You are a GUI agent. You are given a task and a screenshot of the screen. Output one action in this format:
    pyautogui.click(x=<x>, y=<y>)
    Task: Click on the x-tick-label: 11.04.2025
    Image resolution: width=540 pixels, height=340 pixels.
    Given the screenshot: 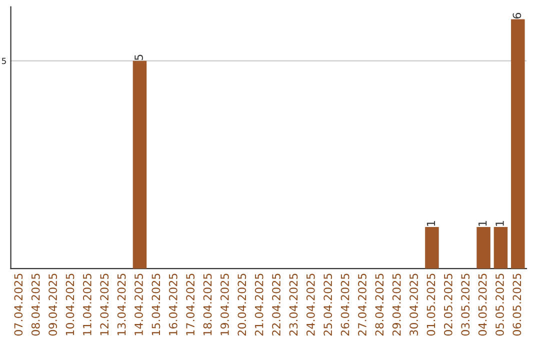 What is the action you would take?
    pyautogui.click(x=87, y=305)
    